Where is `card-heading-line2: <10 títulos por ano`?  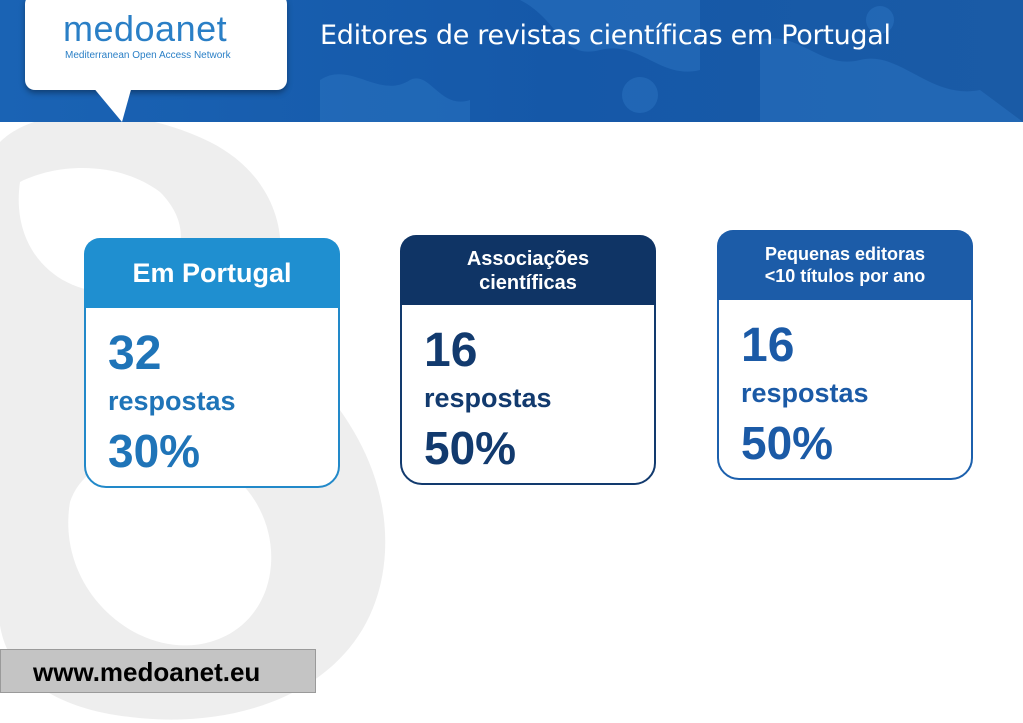 card-heading-line2: <10 títulos por ano is located at coordinates (845, 276).